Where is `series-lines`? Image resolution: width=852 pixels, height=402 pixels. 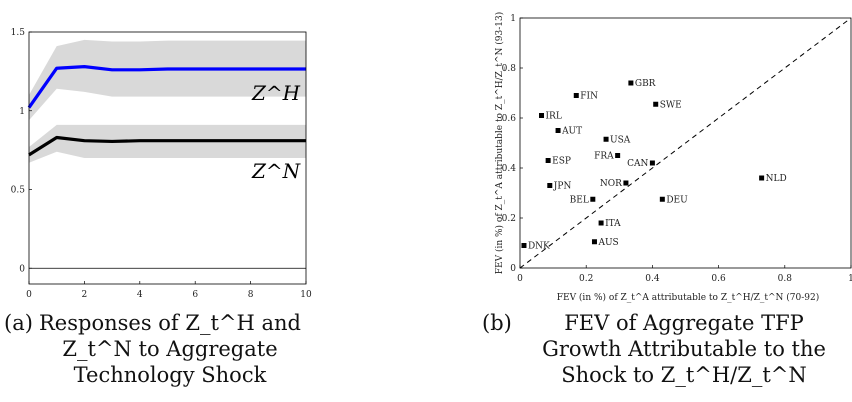 series-lines is located at coordinates (166, 111).